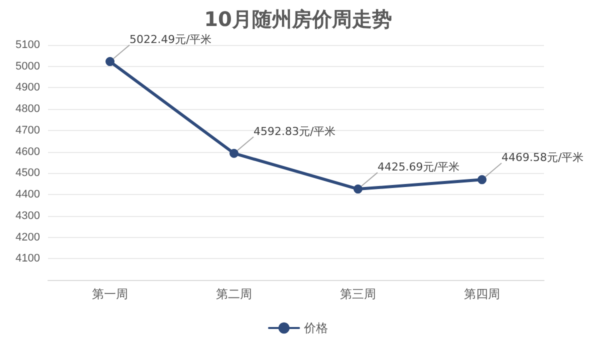 The height and width of the screenshot is (345, 596). I want to click on y-tick-label: 4800, so click(28, 109).